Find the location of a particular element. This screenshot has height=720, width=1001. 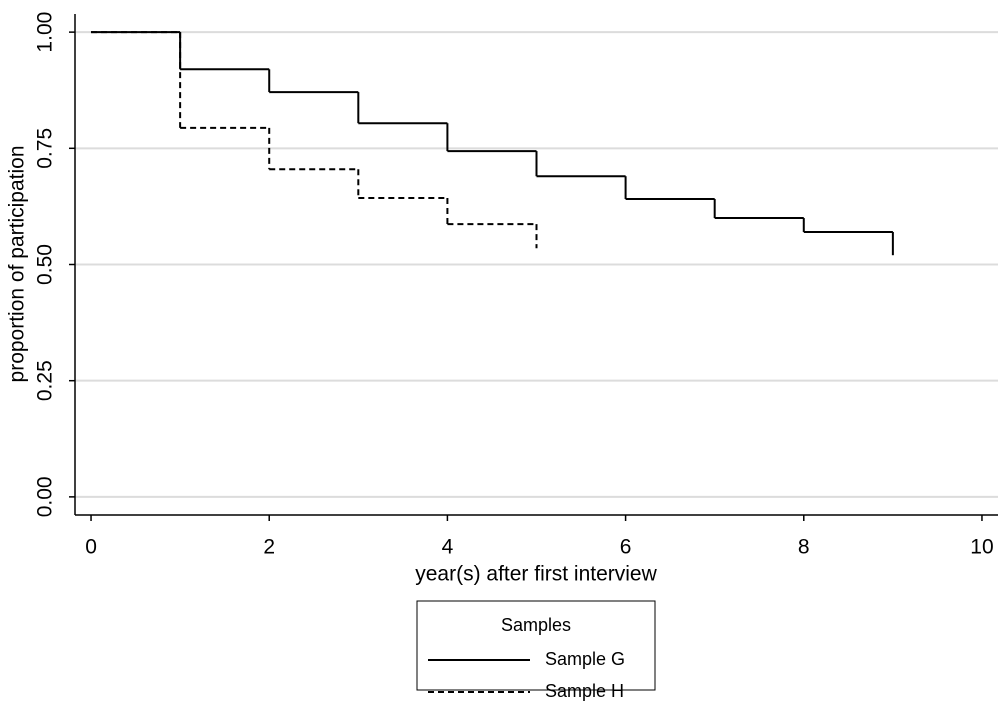

legend-title: Samples is located at coordinates (536, 625).